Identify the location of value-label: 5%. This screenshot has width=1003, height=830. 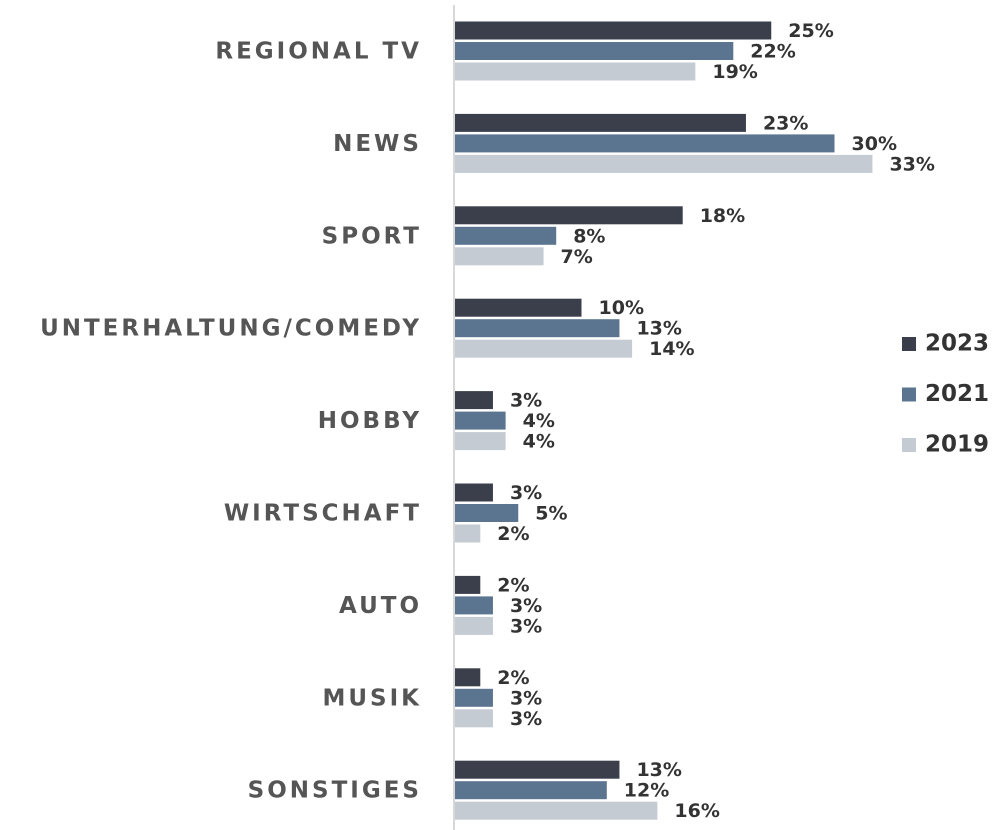
(551, 514).